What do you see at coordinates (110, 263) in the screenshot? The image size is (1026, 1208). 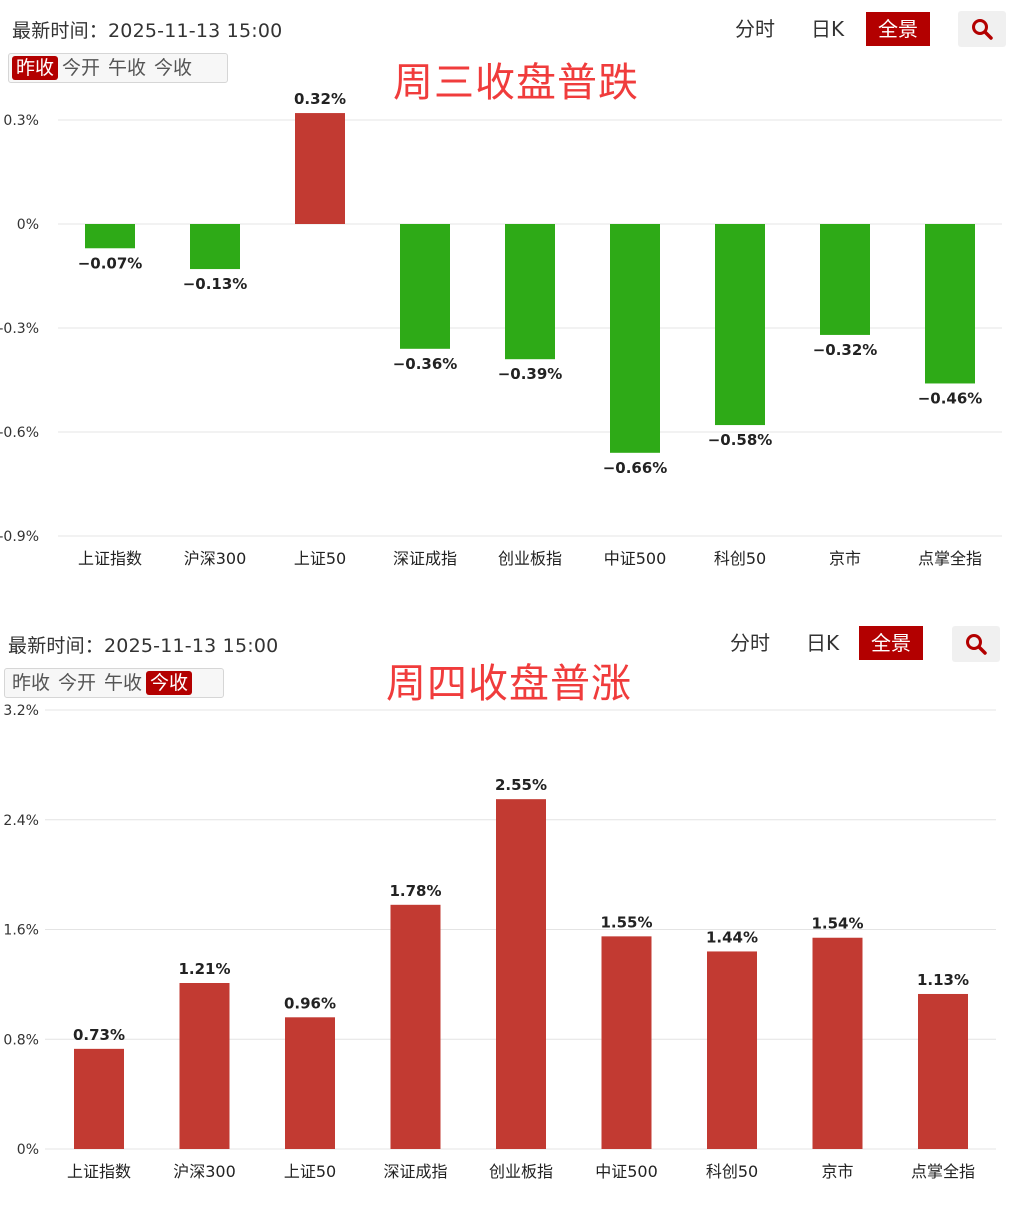 I see `data-label: −0.07%` at bounding box center [110, 263].